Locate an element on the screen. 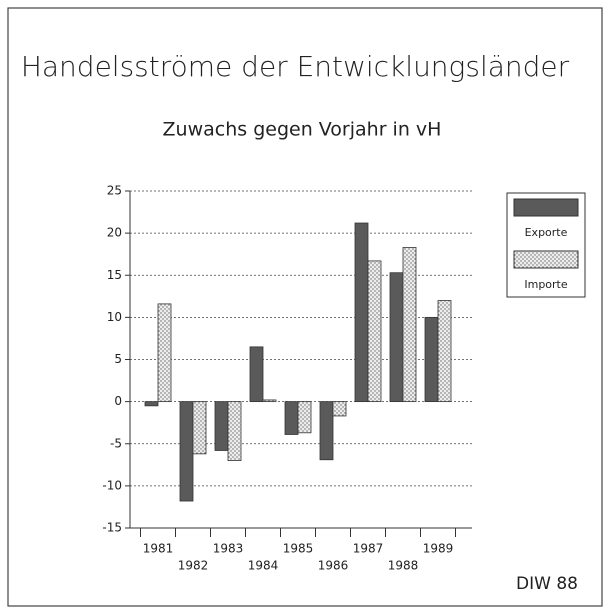 The width and height of the screenshot is (606, 610). y-tick-label: 5 is located at coordinates (118, 359).